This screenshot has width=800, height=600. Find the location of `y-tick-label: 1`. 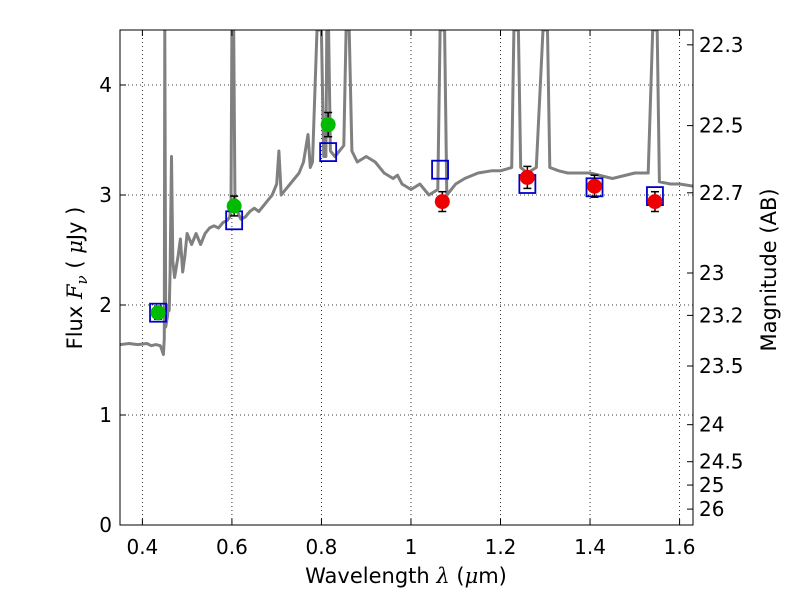

y-tick-label: 1 is located at coordinates (105, 415).